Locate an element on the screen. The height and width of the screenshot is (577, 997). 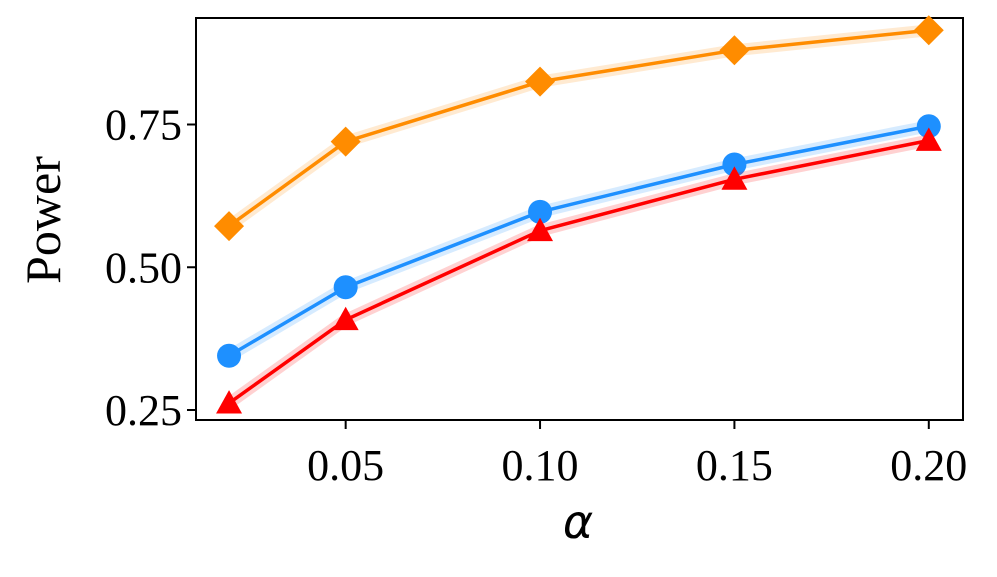
x-tick-label: 0.20 is located at coordinates (928, 465).